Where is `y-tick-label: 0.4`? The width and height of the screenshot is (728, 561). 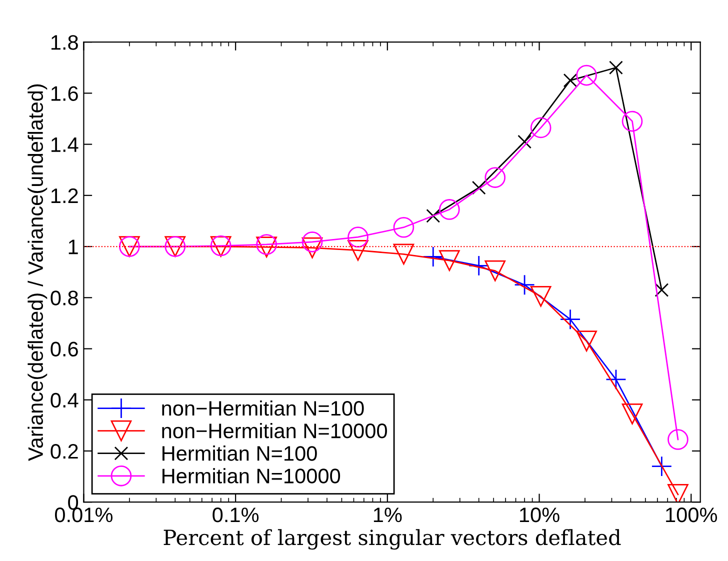
y-tick-label: 0.4 is located at coordinates (64, 400).